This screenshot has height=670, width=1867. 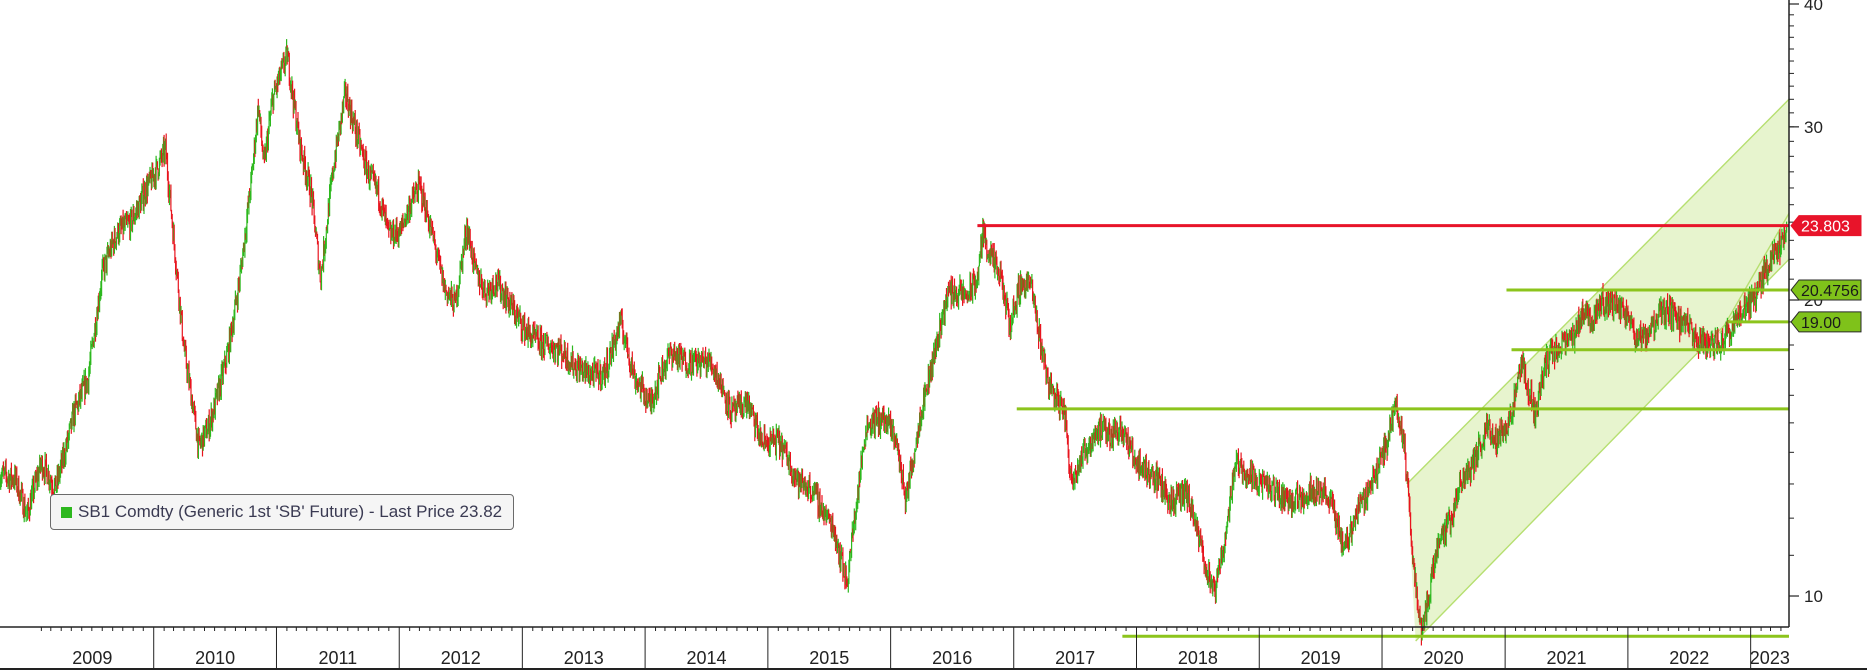 I want to click on x-tick-label: 2009, so click(x=92, y=658).